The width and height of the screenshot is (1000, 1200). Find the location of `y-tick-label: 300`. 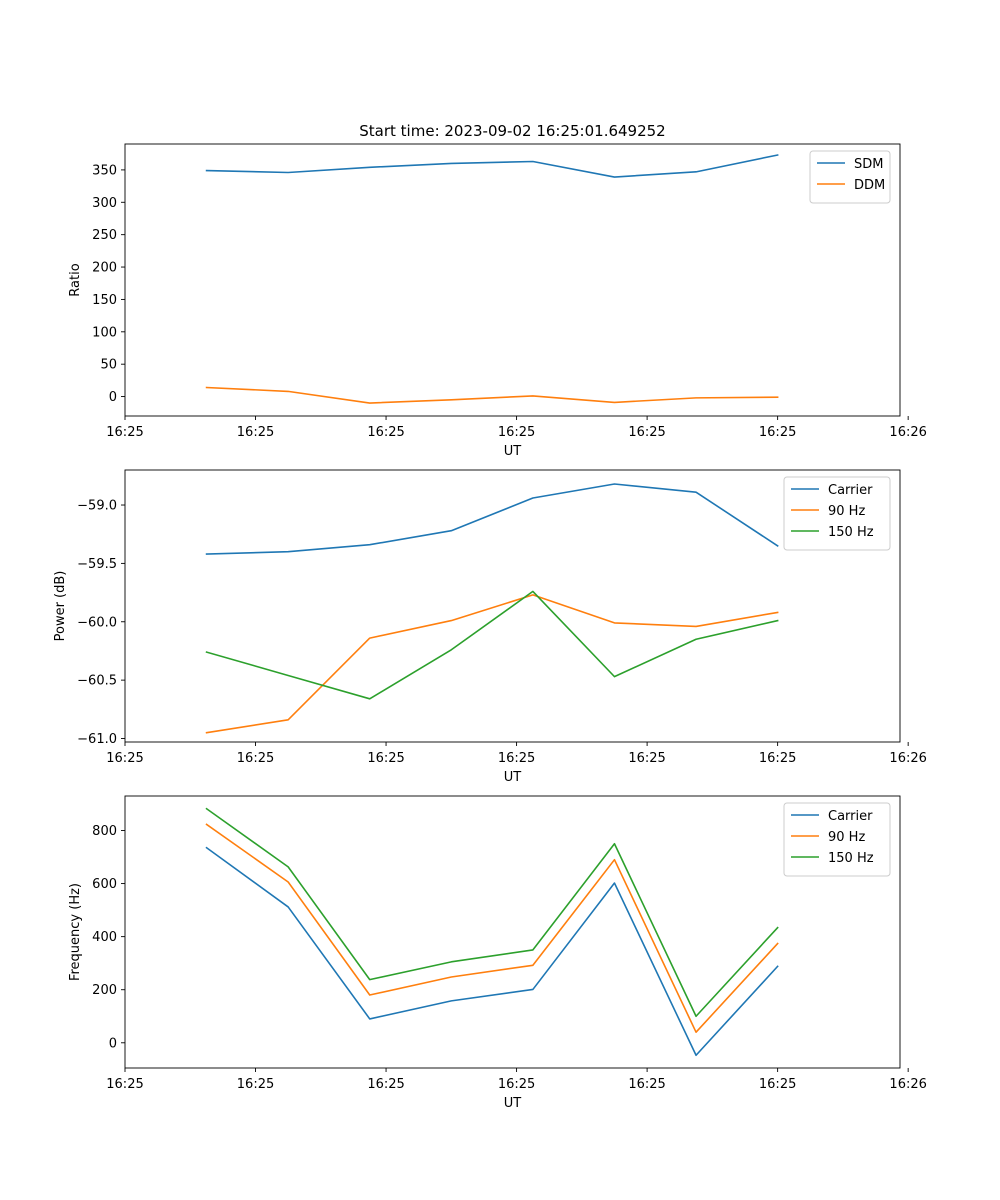

y-tick-label: 300 is located at coordinates (104, 203).